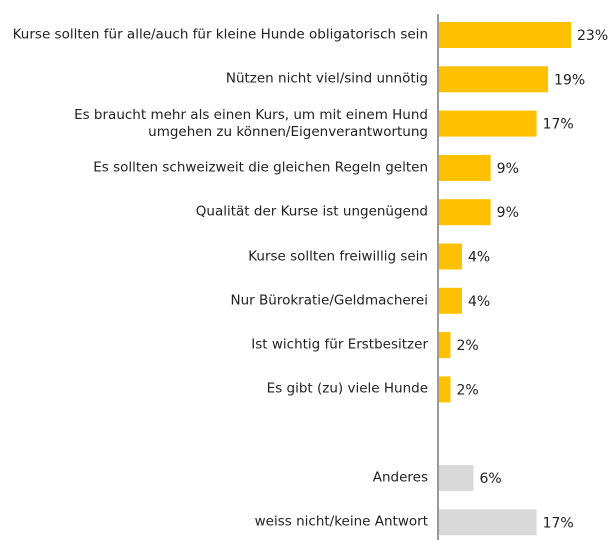 The height and width of the screenshot is (541, 614). I want to click on value-label: 19%, so click(569, 80).